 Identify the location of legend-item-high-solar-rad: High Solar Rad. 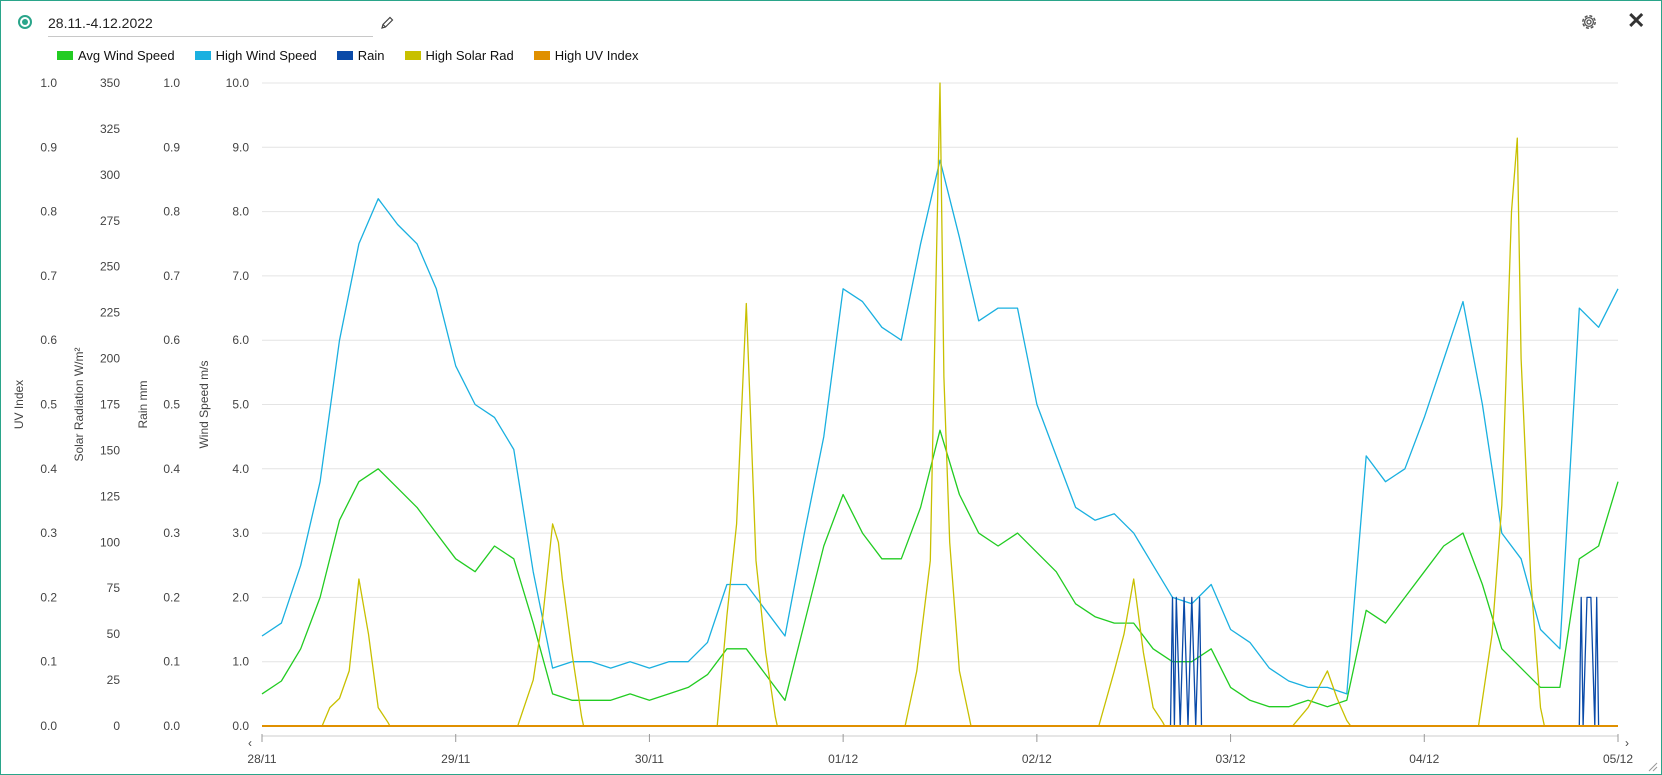
(459, 55).